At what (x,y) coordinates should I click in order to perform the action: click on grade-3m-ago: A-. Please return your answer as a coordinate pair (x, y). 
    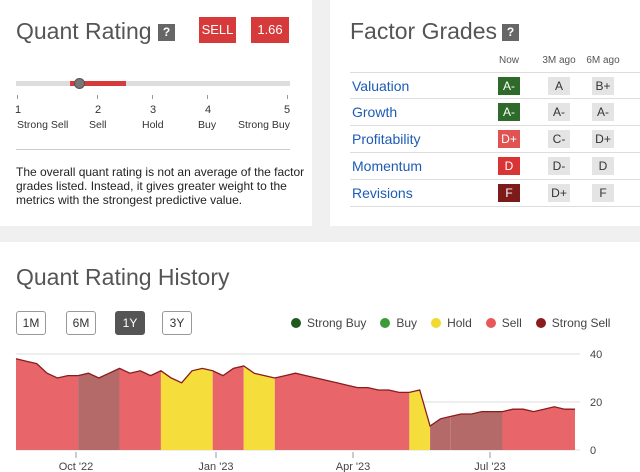
    Looking at the image, I should click on (559, 112).